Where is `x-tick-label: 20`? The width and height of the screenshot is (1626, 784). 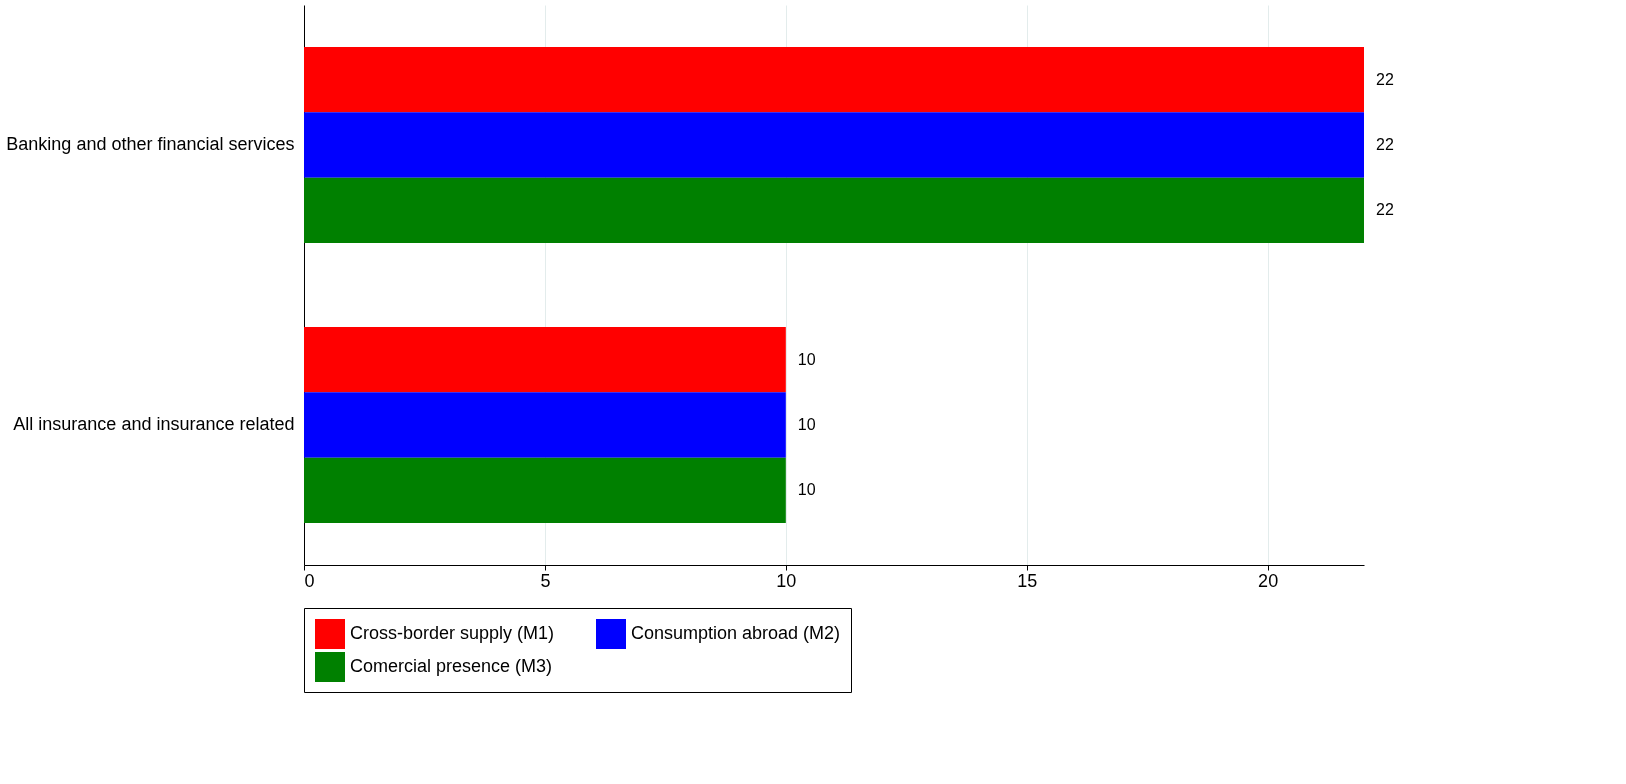
x-tick-label: 20 is located at coordinates (1268, 580).